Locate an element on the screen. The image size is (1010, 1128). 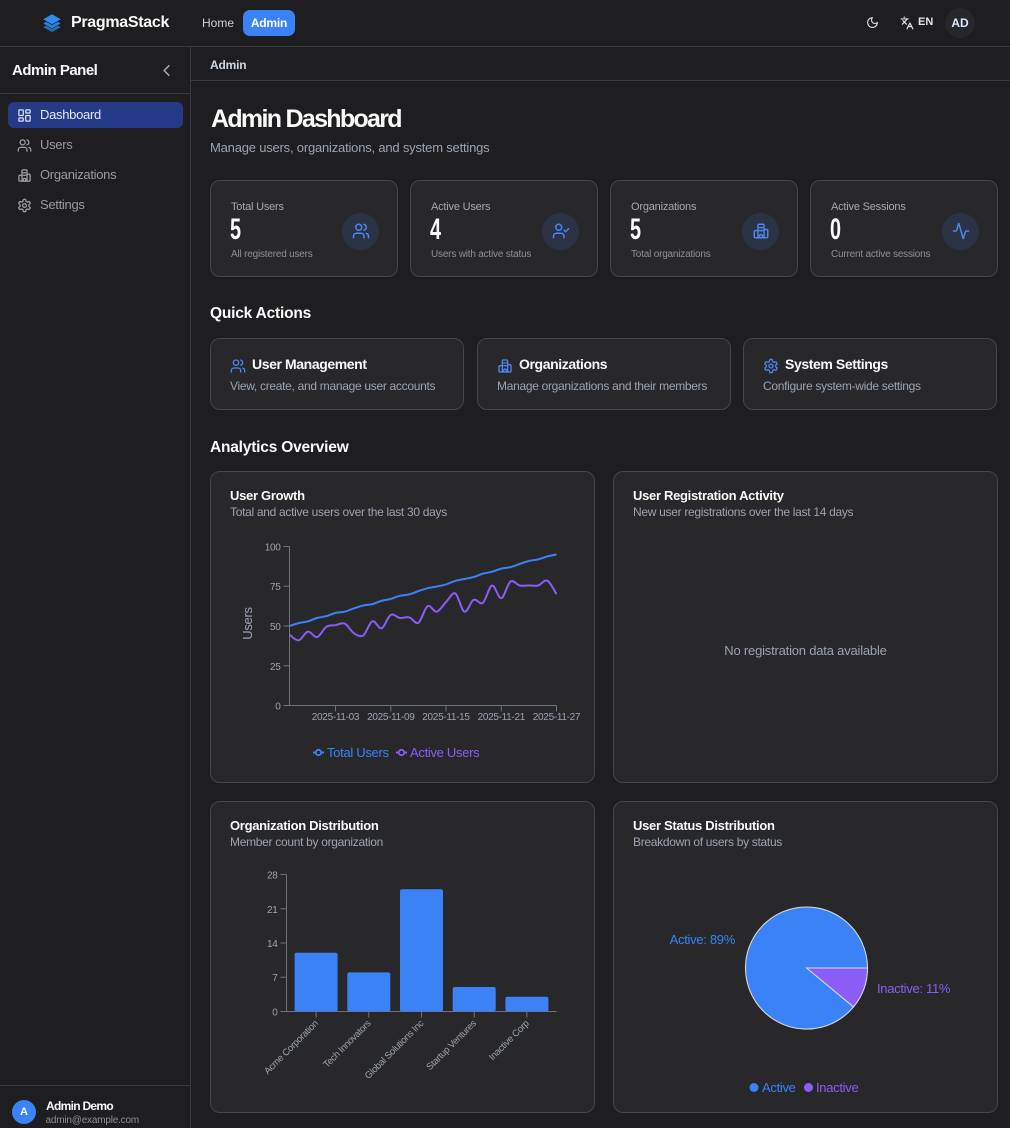
svg-text: 100 is located at coordinates (273, 548).